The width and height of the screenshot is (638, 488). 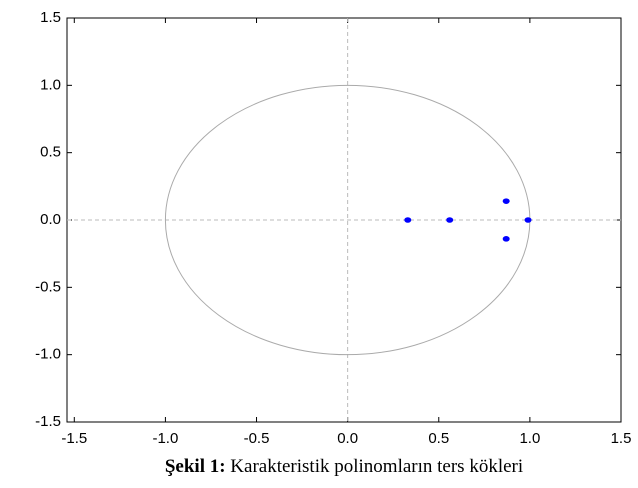 I want to click on x-tick-label: -1.5, so click(x=74, y=438).